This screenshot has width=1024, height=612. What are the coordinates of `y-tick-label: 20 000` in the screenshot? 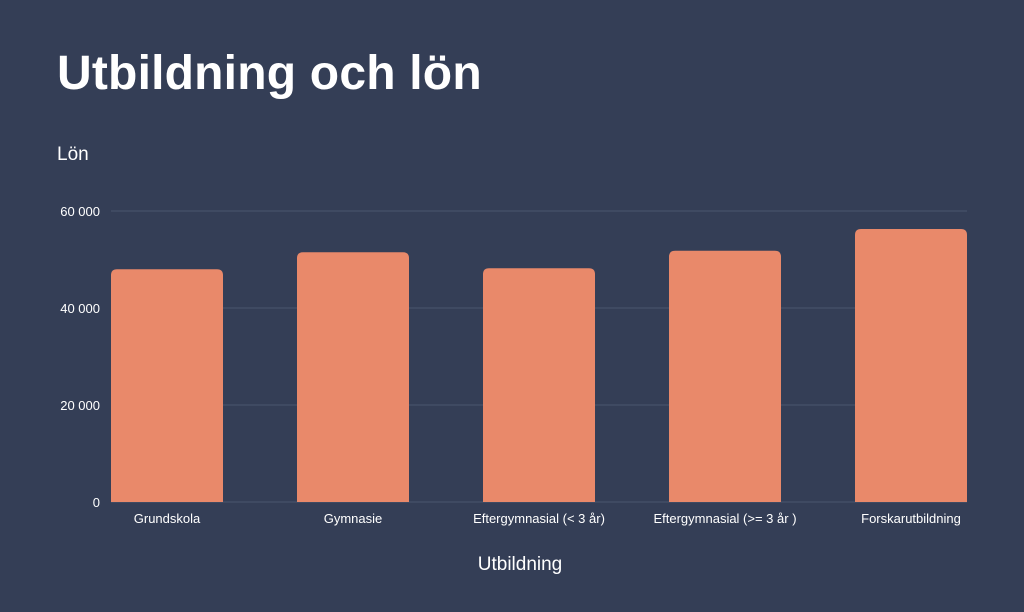 It's located at (80, 405).